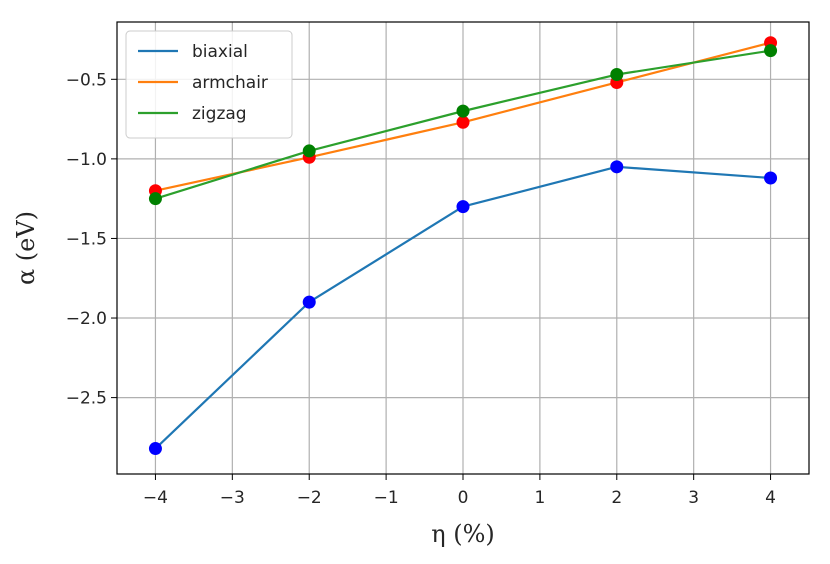 The image size is (830, 564). Describe the element at coordinates (86, 160) in the screenshot. I see `y-tick-label: −1.0` at that location.